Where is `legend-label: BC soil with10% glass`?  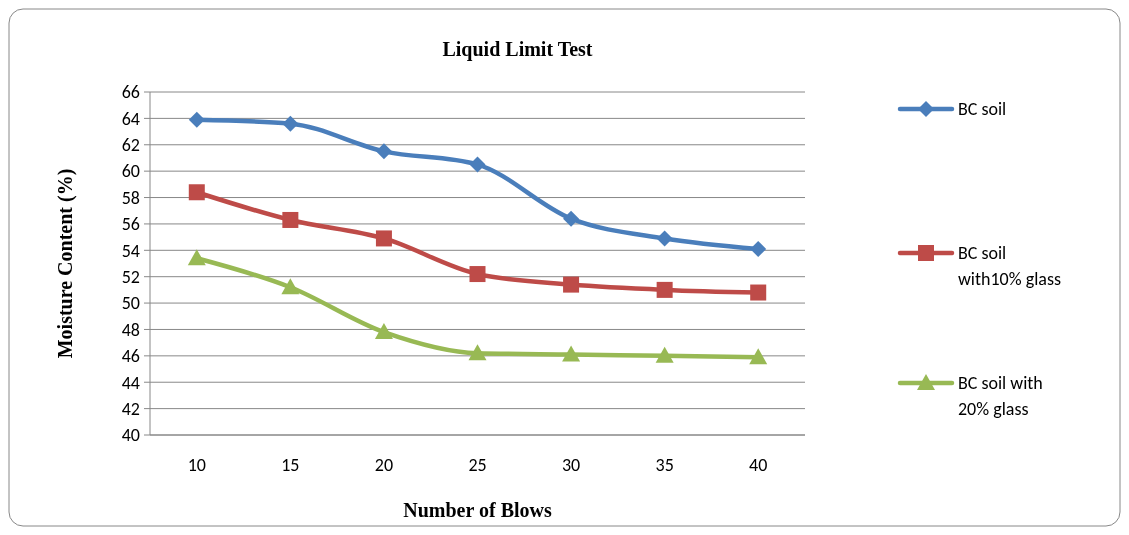 legend-label: BC soil with10% glass is located at coordinates (1009, 266).